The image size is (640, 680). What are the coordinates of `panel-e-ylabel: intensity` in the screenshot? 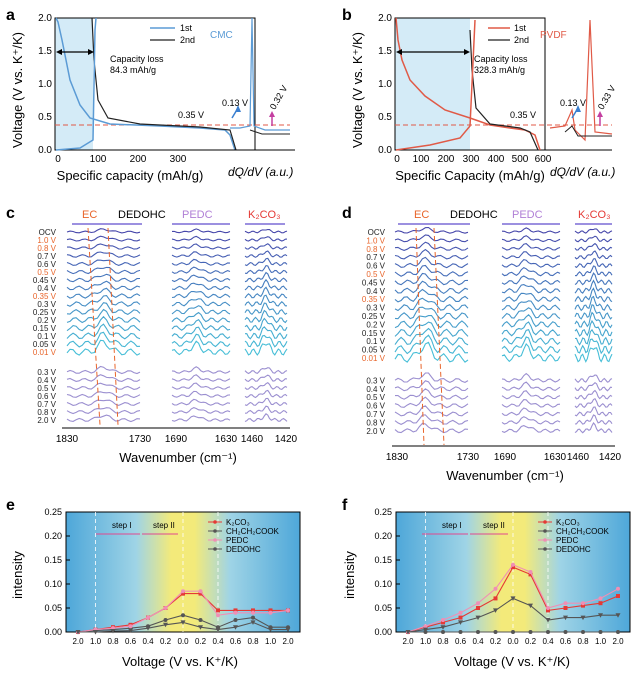 It's located at (17, 575).